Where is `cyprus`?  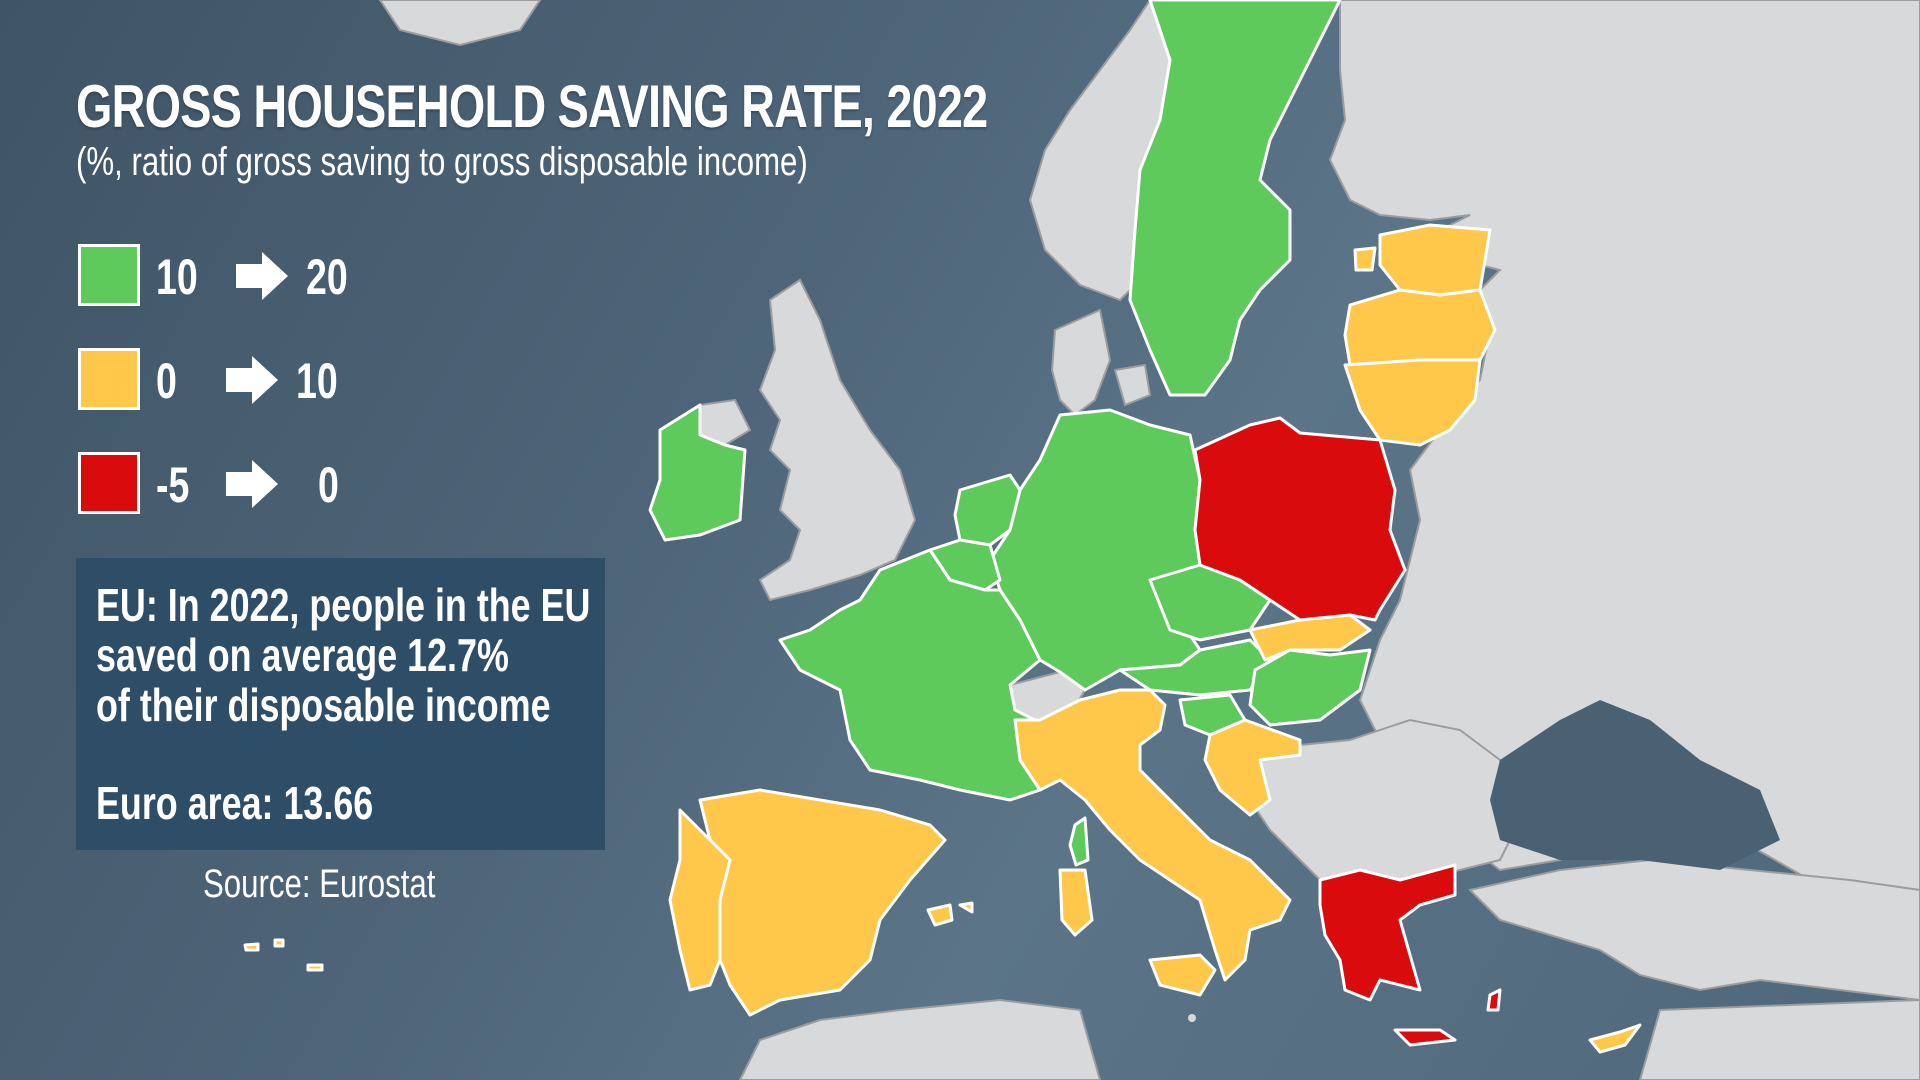 cyprus is located at coordinates (1615, 1038).